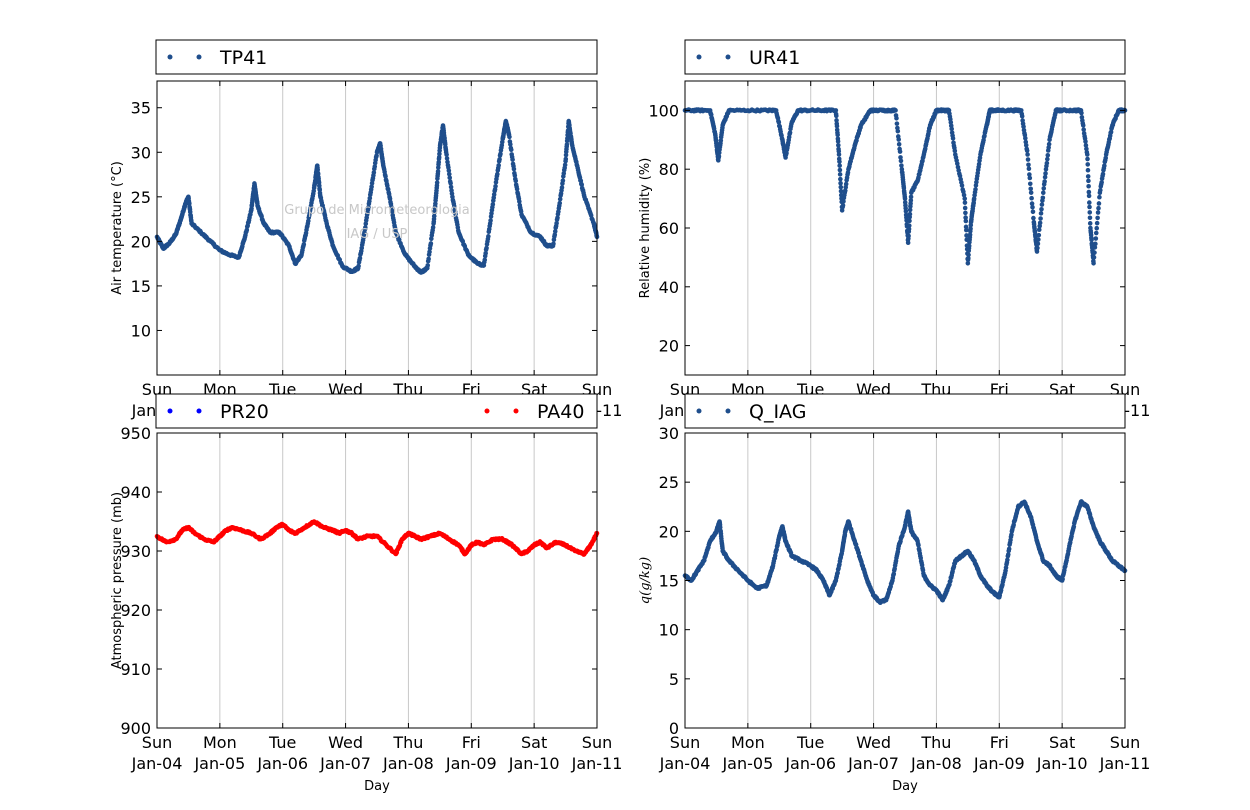  Describe the element at coordinates (560, 412) in the screenshot. I see `legend-label: PA40` at that location.